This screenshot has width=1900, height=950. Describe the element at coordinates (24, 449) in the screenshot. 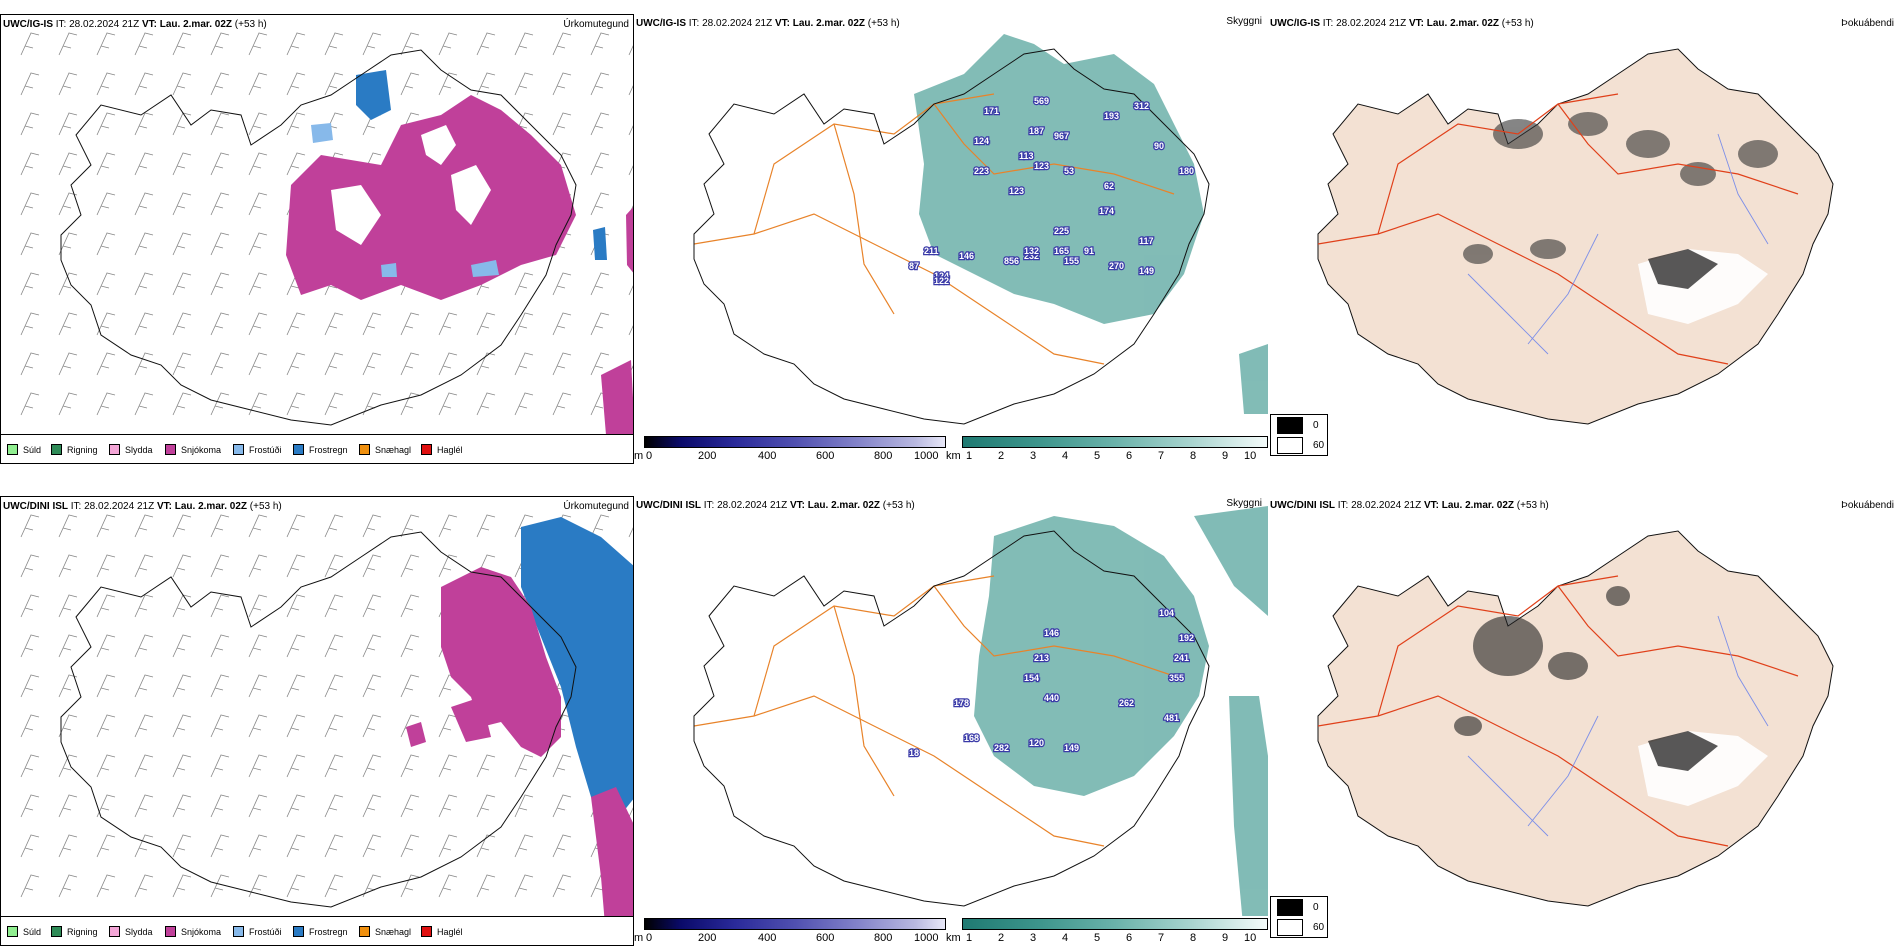

I see `legend-item: Súld` at that location.